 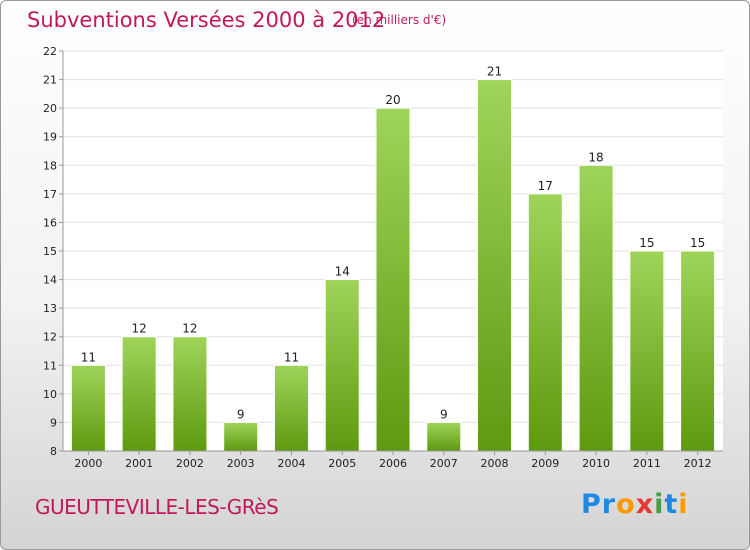 What do you see at coordinates (444, 436) in the screenshot?
I see `bar-2007` at bounding box center [444, 436].